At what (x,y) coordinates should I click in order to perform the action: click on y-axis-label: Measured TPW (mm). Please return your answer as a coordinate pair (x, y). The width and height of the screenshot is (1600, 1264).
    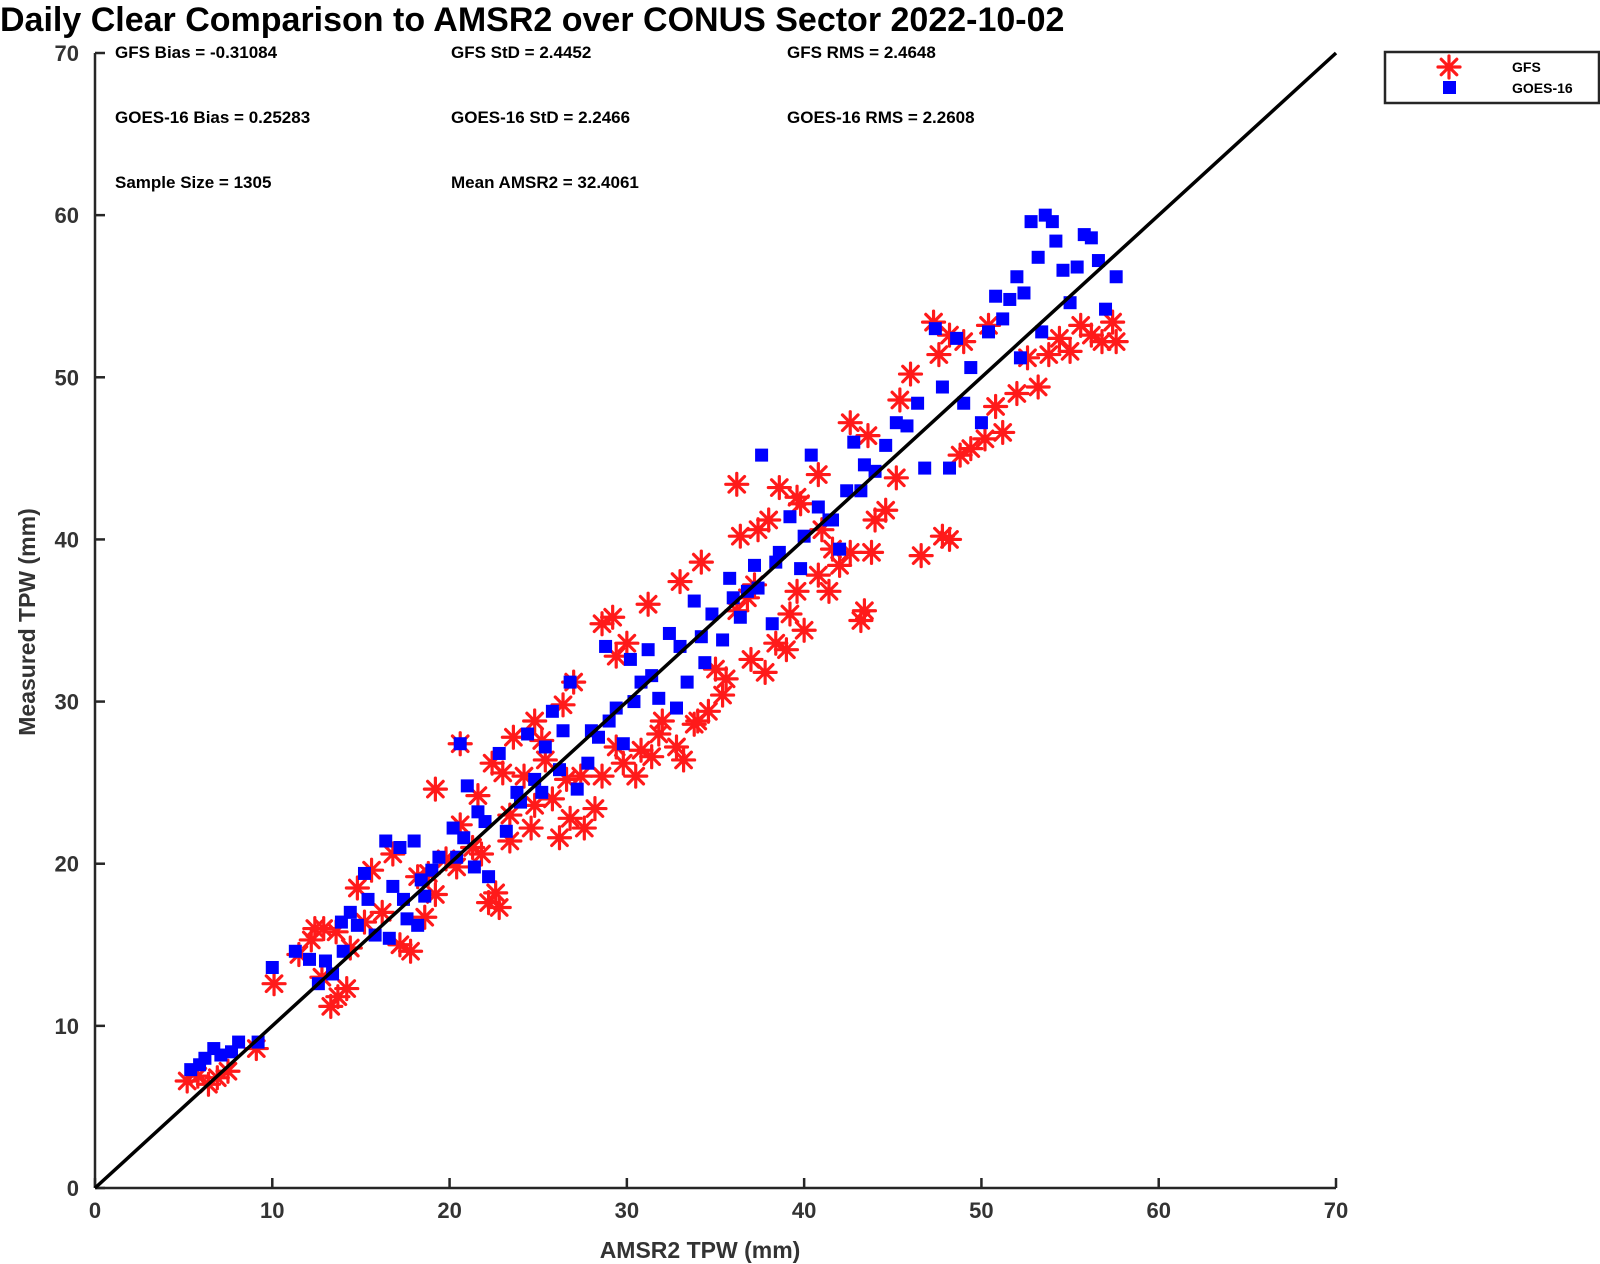
    Looking at the image, I should click on (27, 621).